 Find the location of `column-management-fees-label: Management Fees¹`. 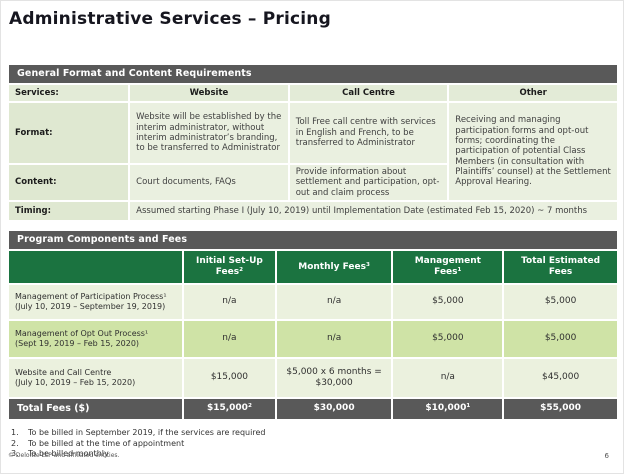

column-management-fees-label: Management Fees¹ is located at coordinates (447, 267).